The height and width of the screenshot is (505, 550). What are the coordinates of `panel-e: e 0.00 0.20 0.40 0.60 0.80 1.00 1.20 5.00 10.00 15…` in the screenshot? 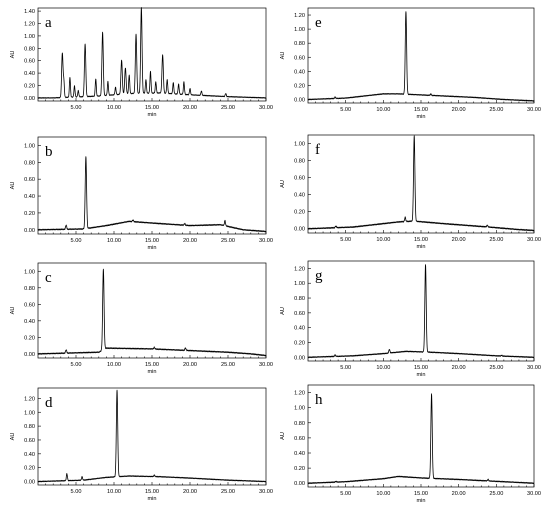 It's located at (410, 63).